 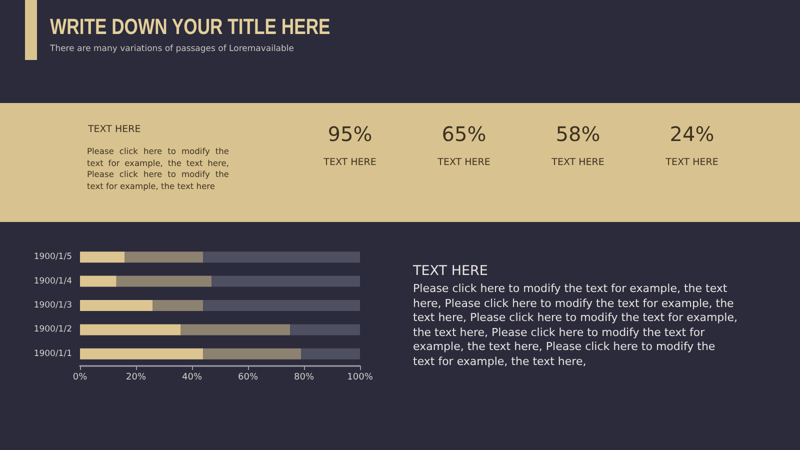 What do you see at coordinates (80, 377) in the screenshot?
I see `x-tick-label: 0%` at bounding box center [80, 377].